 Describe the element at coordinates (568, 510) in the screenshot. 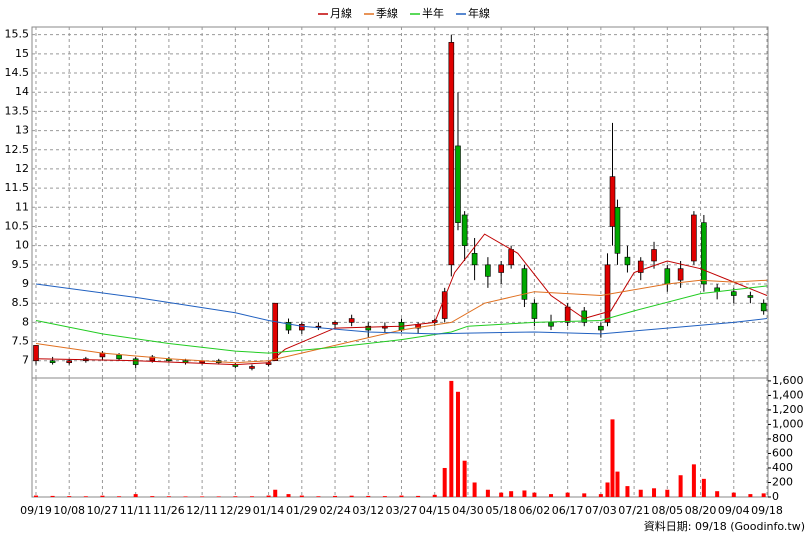

I see `x-tick-label: 06/17` at that location.